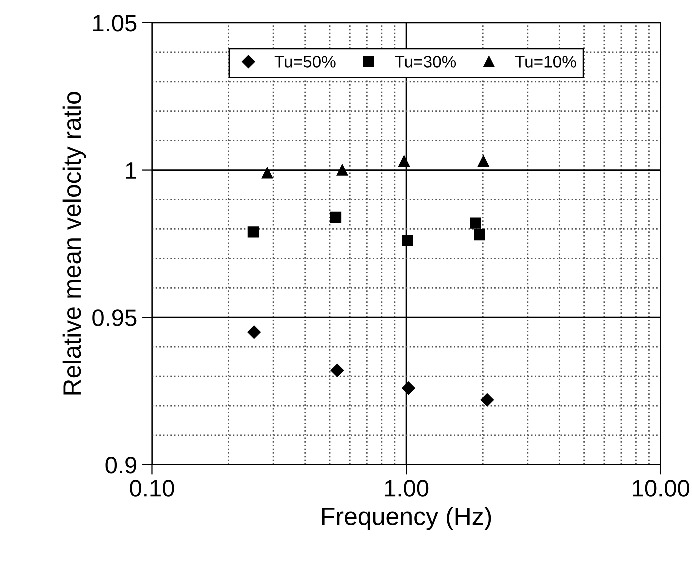  Describe the element at coordinates (545, 62) in the screenshot. I see `legend-label: Tu=10%` at that location.